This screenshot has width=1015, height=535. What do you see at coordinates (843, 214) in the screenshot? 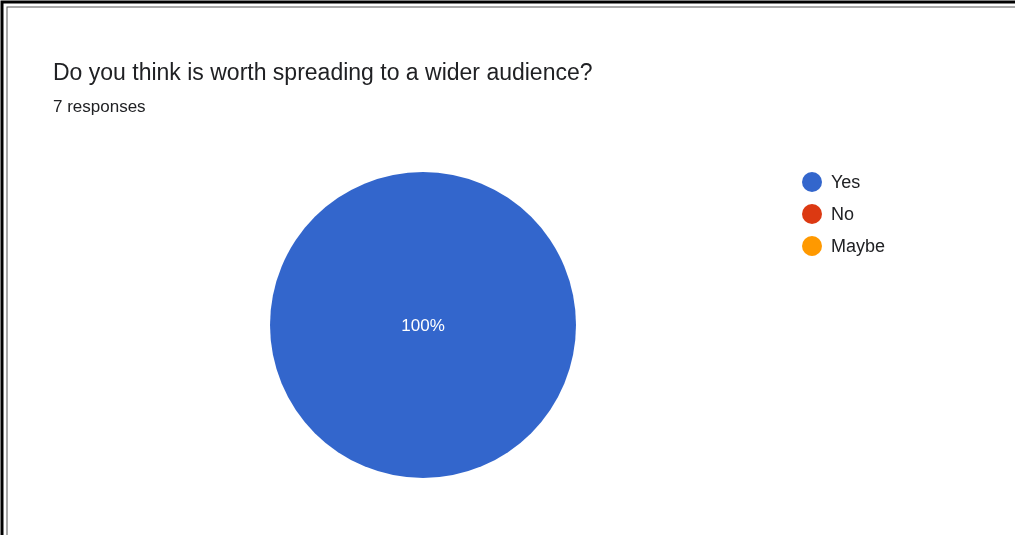
I see `legend-label: No` at bounding box center [843, 214].